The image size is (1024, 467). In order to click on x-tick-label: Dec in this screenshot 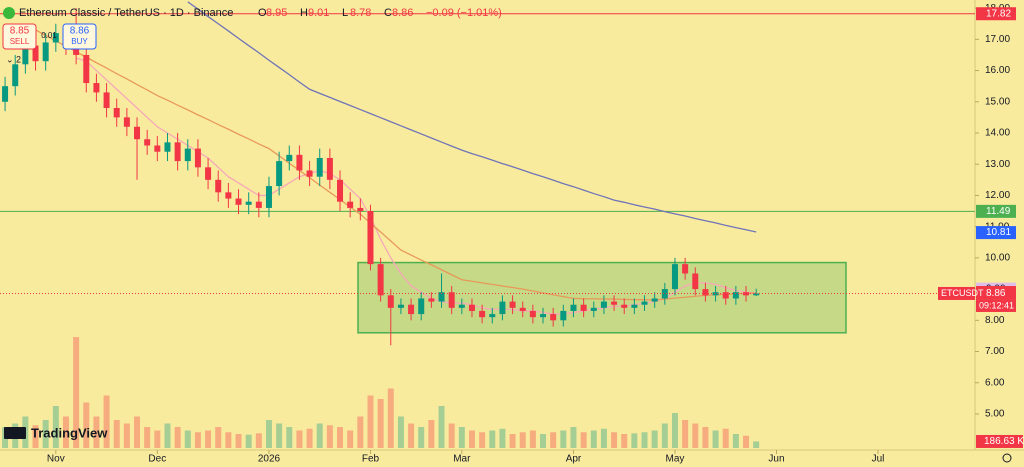, I will do `click(157, 459)`.